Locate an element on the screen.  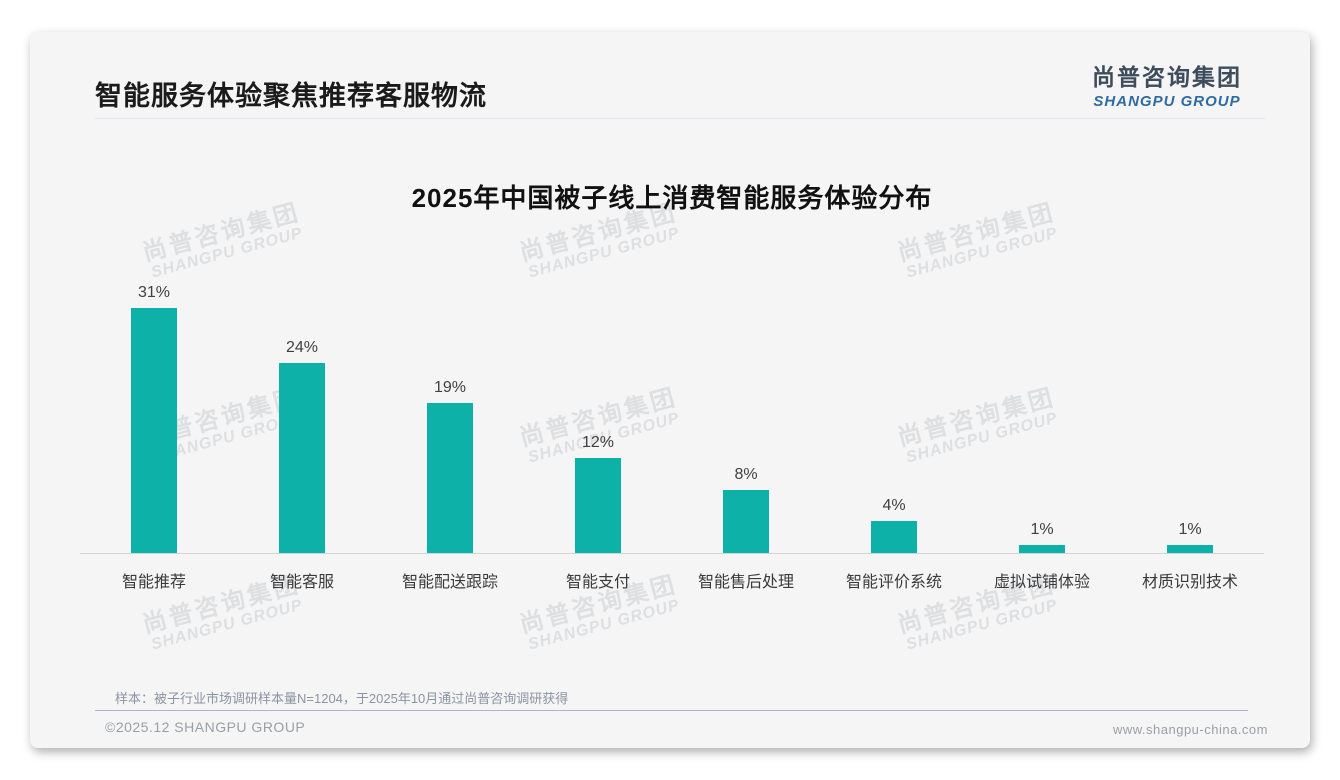
bar-value-label: 31% is located at coordinates (154, 292).